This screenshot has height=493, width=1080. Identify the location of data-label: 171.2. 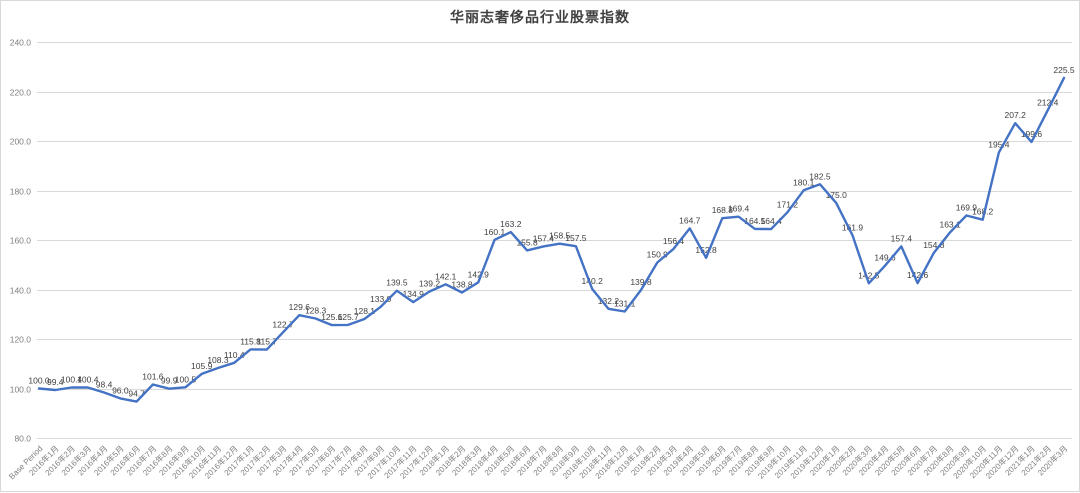
(788, 204).